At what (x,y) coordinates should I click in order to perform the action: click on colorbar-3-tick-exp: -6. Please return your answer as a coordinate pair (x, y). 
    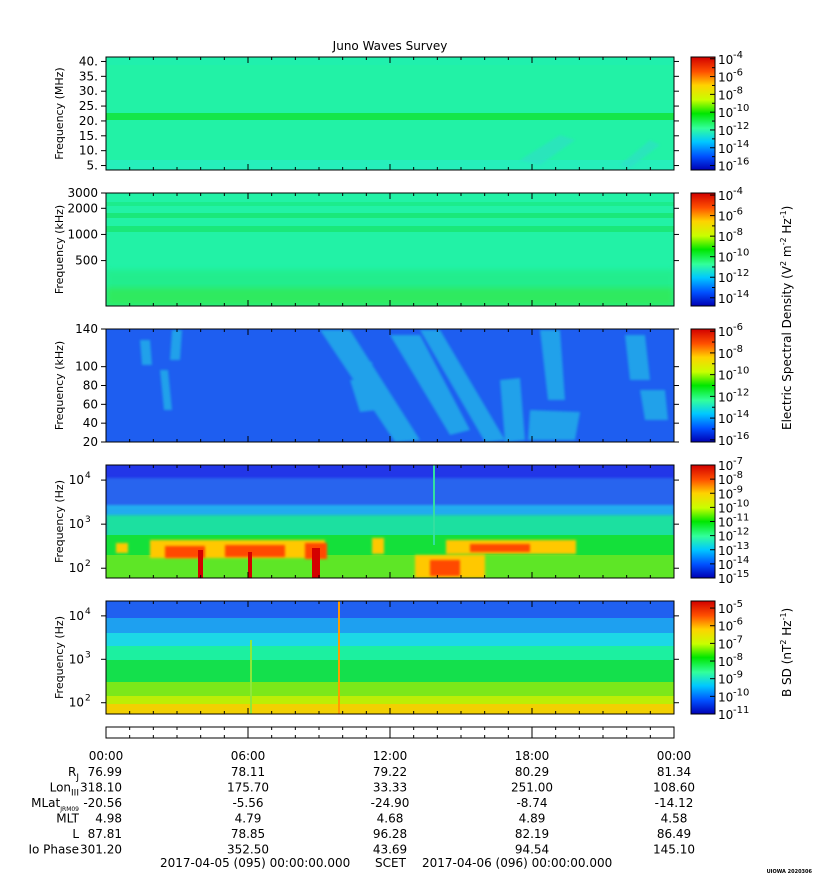
    Looking at the image, I should click on (738, 327).